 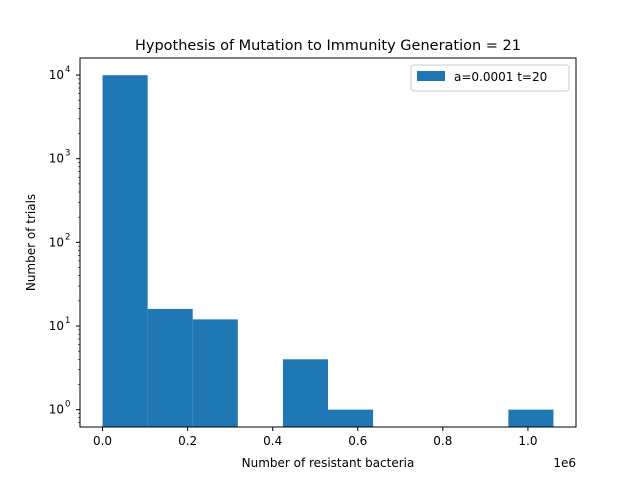 What do you see at coordinates (67, 405) in the screenshot?
I see `y-tick-label-exponent: 0` at bounding box center [67, 405].